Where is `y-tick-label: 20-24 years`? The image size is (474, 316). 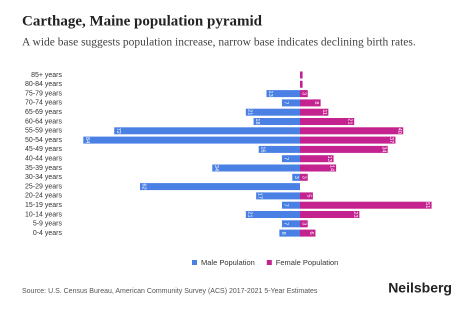
y-tick-label: 20-24 years is located at coordinates (43, 196).